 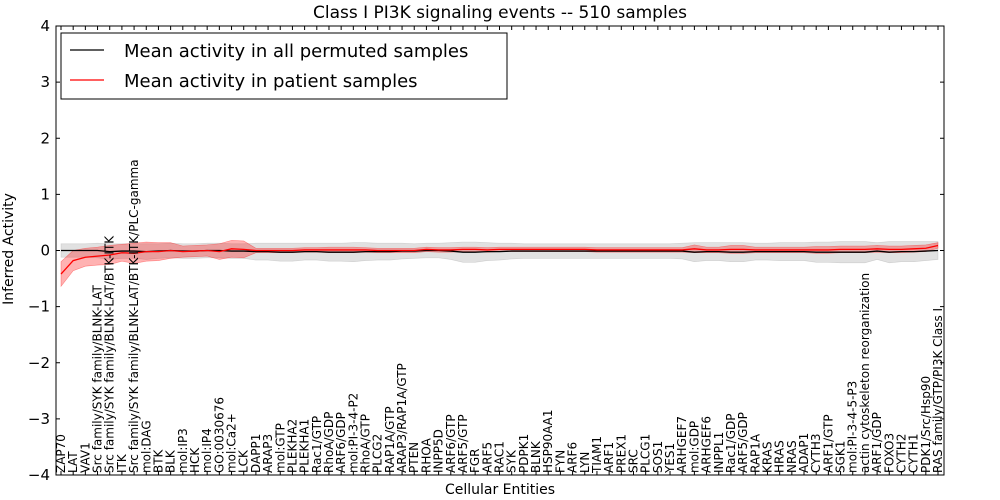 I want to click on x-tick-label: PLEKHA2, so click(x=292, y=446).